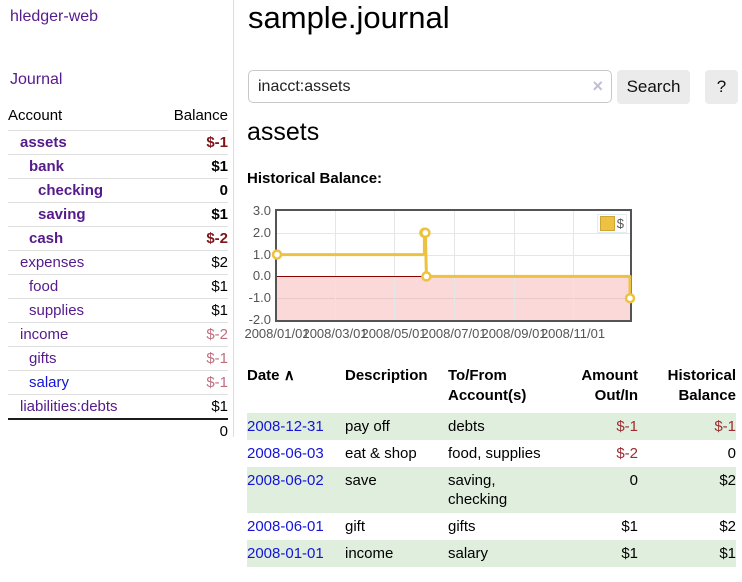 The height and width of the screenshot is (582, 742). What do you see at coordinates (118, 382) in the screenshot?
I see `account-row-salary: salary $-1` at bounding box center [118, 382].